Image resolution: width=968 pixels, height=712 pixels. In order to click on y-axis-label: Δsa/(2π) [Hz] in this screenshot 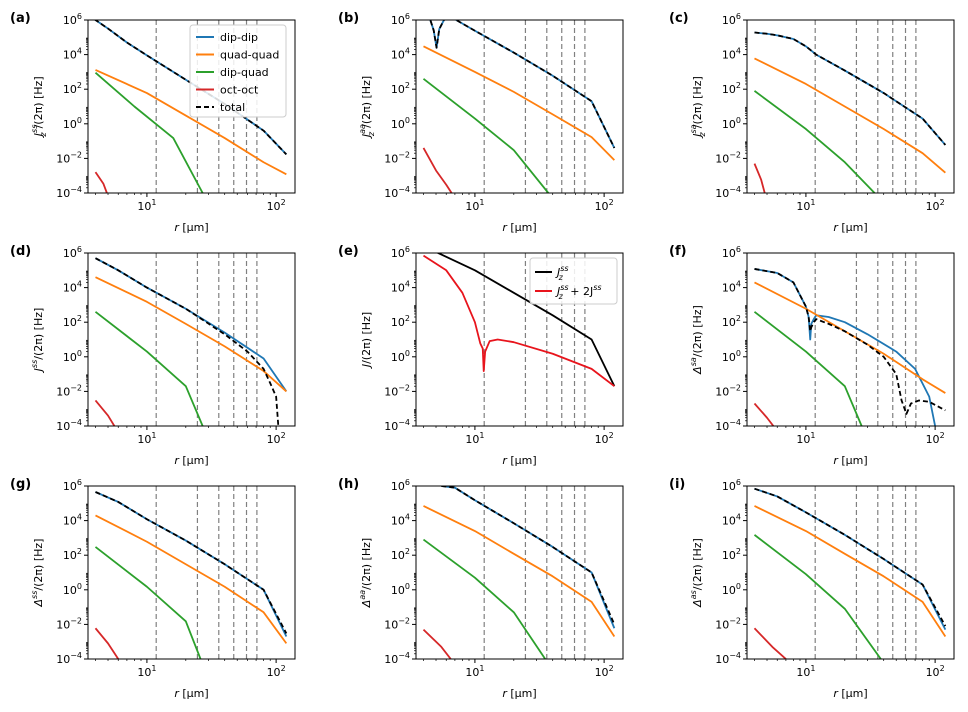, I will do `click(696, 340)`.